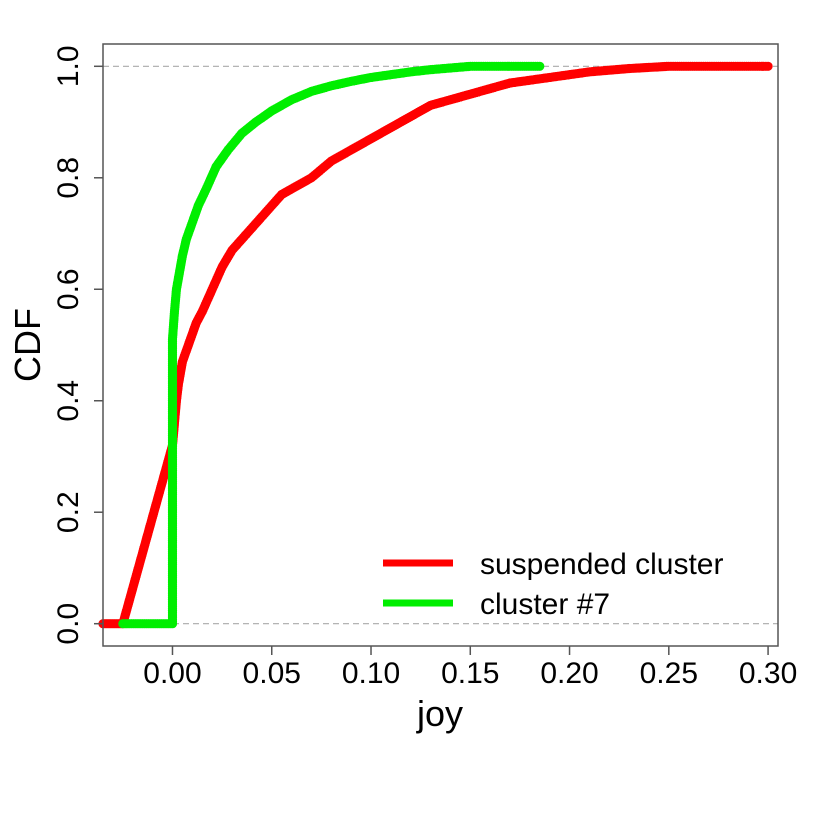  Describe the element at coordinates (68, 512) in the screenshot. I see `y-tick-label: 0.2` at that location.